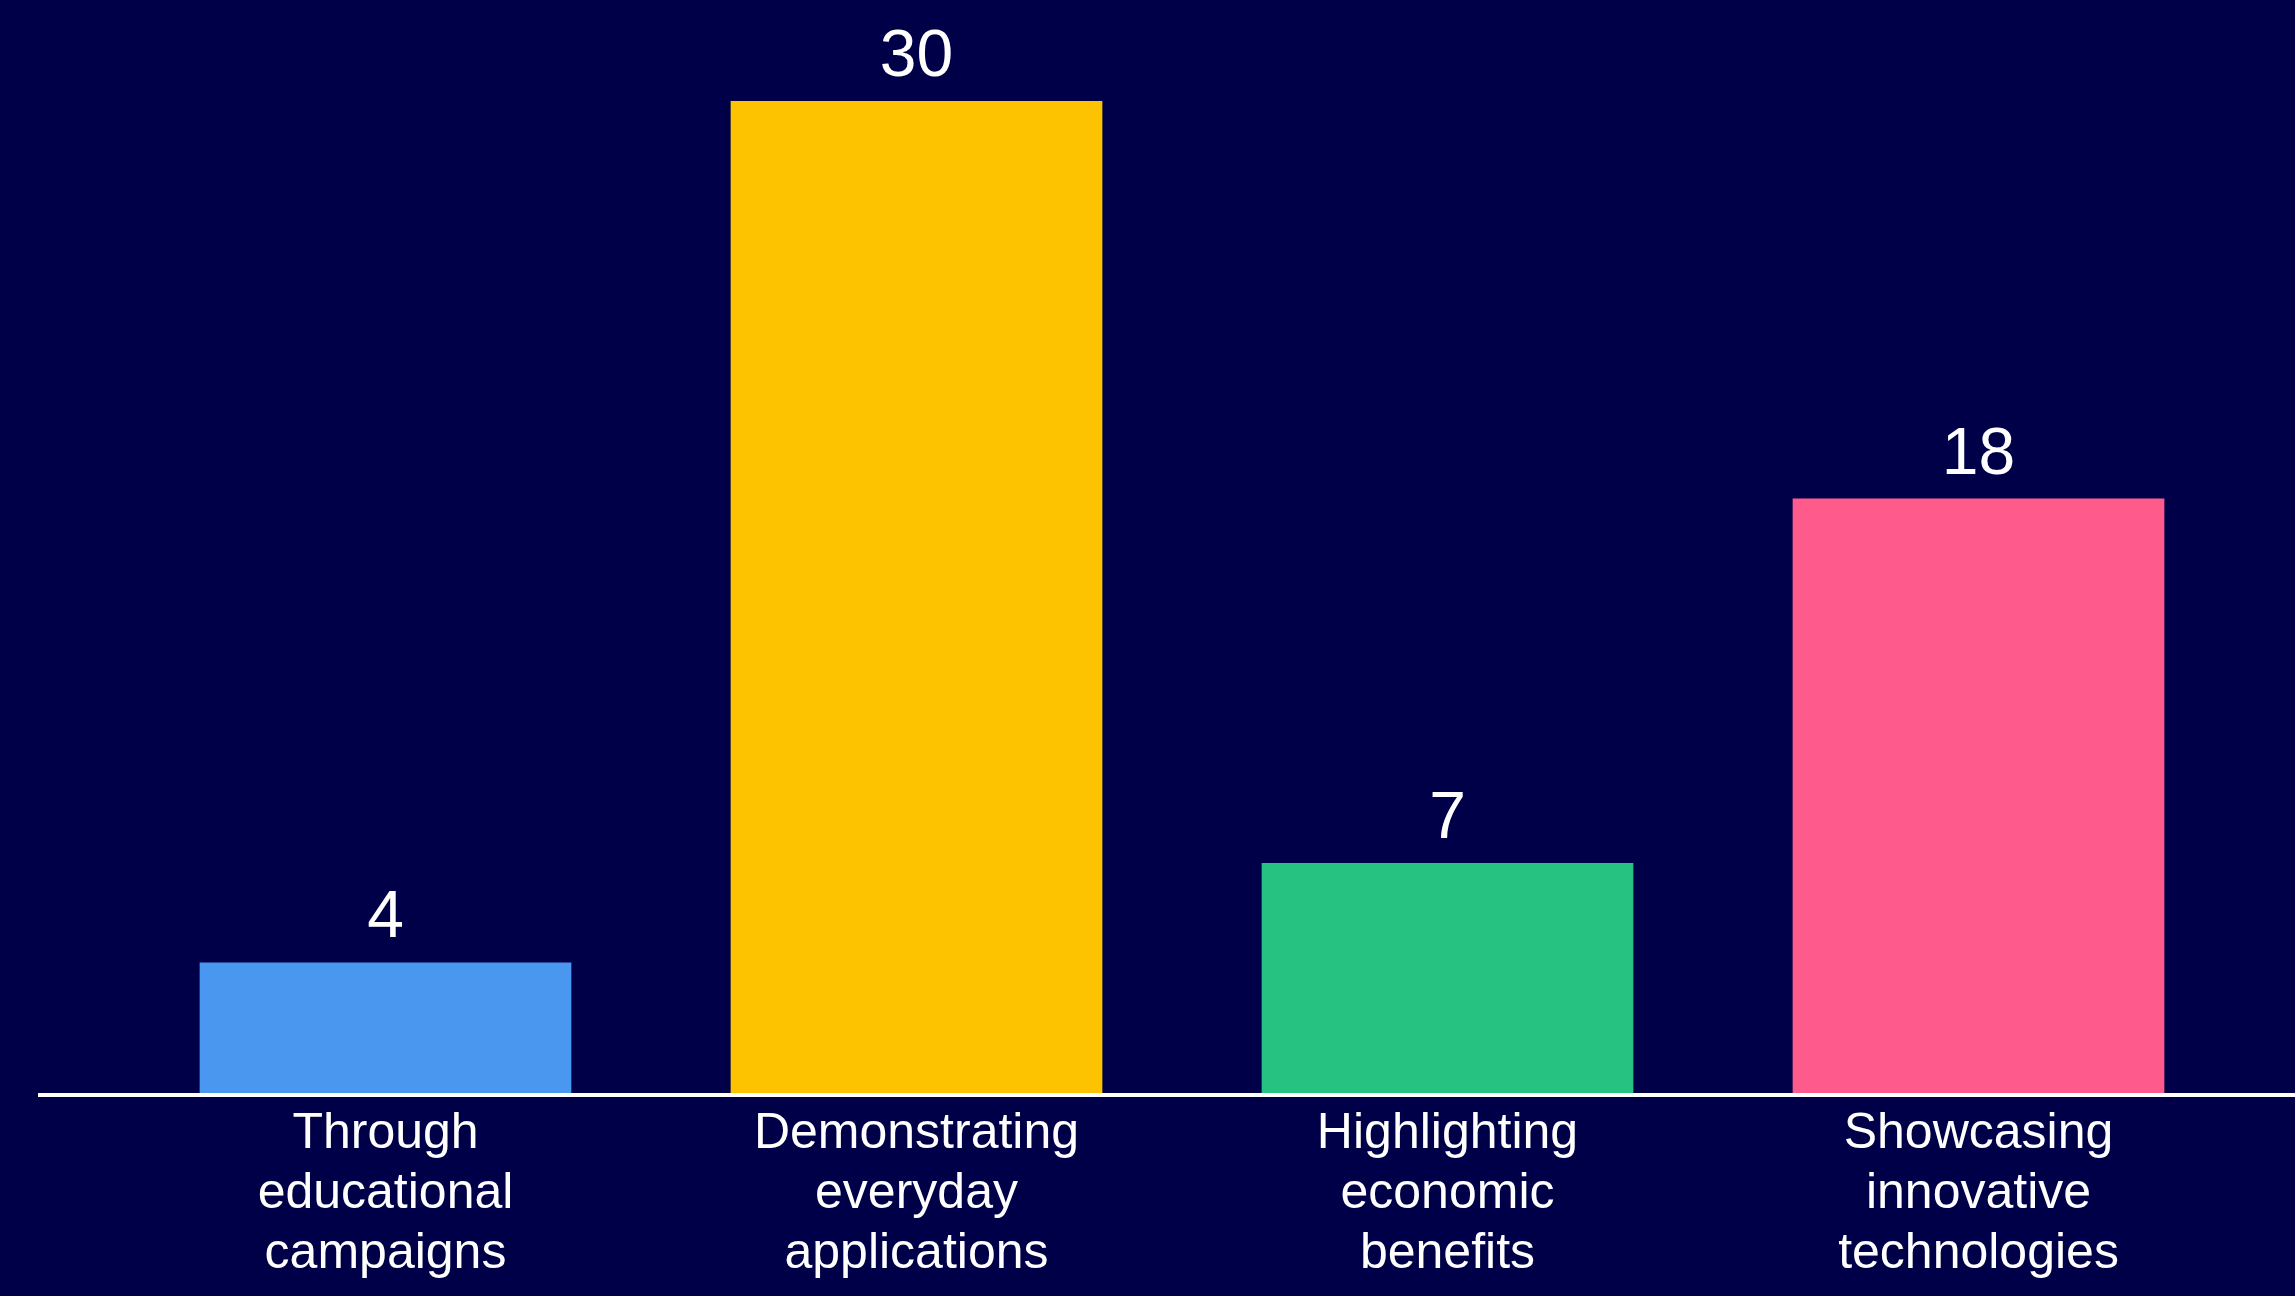  What do you see at coordinates (1978, 1190) in the screenshot?
I see `x-tick-label: Showcasing innovative technologies` at bounding box center [1978, 1190].